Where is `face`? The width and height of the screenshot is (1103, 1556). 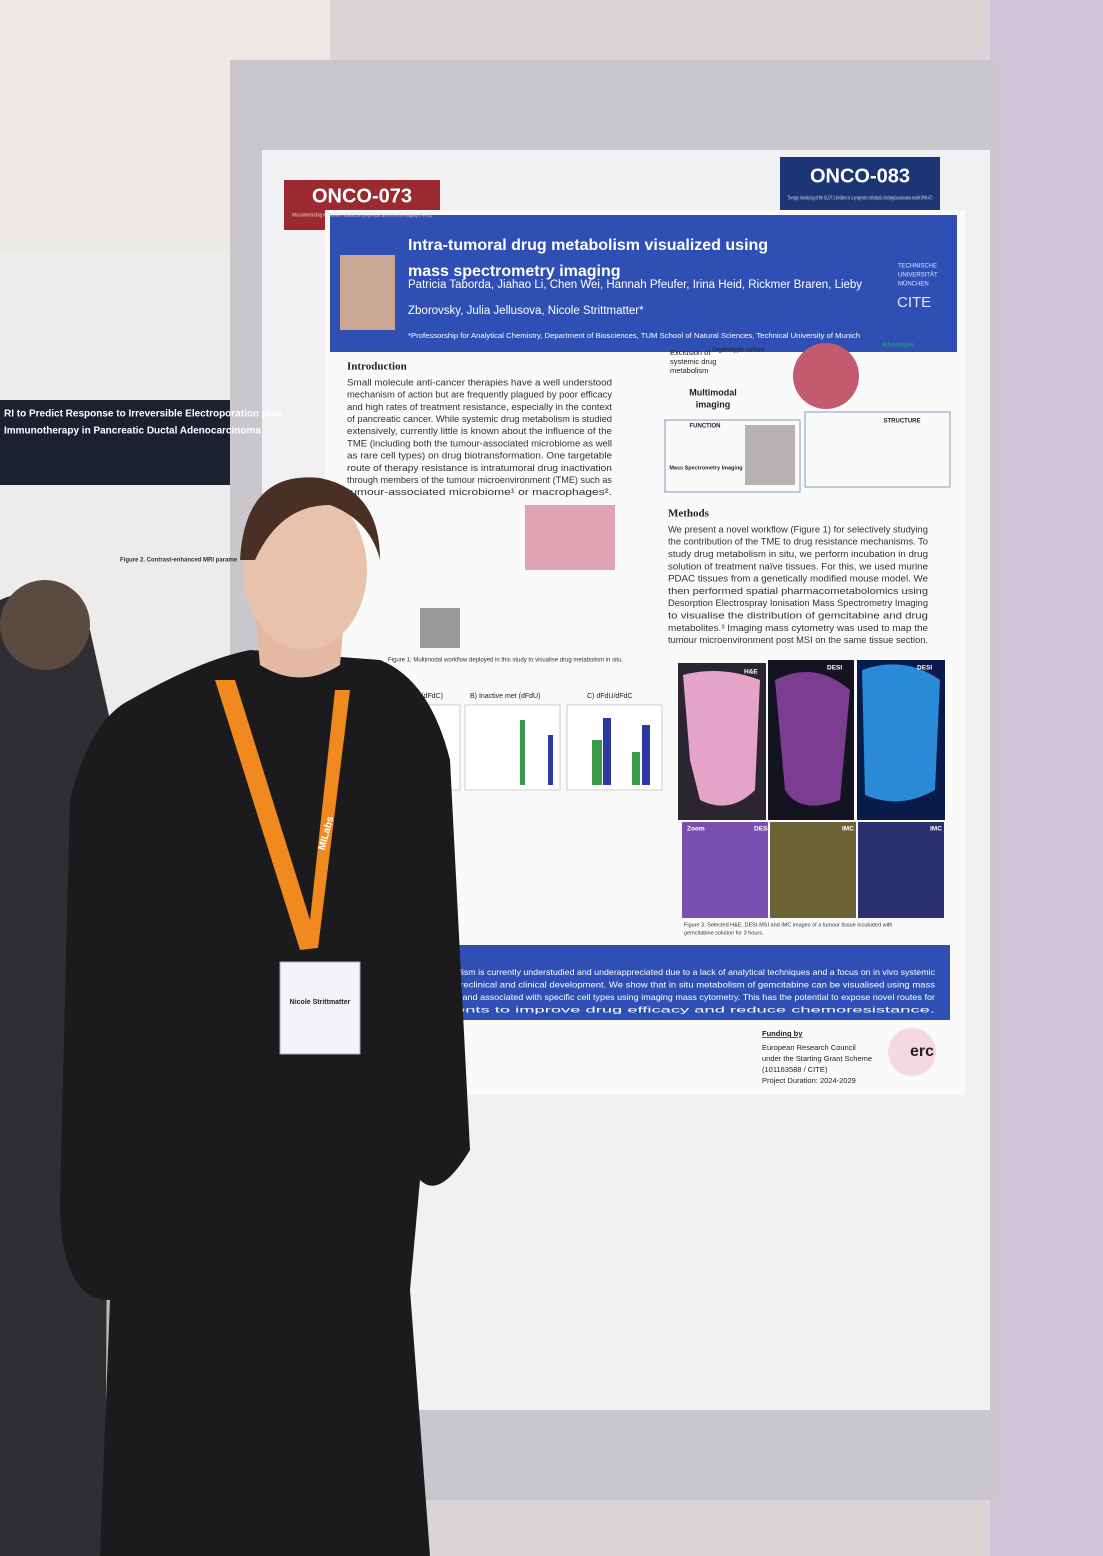 face is located at coordinates (305, 570).